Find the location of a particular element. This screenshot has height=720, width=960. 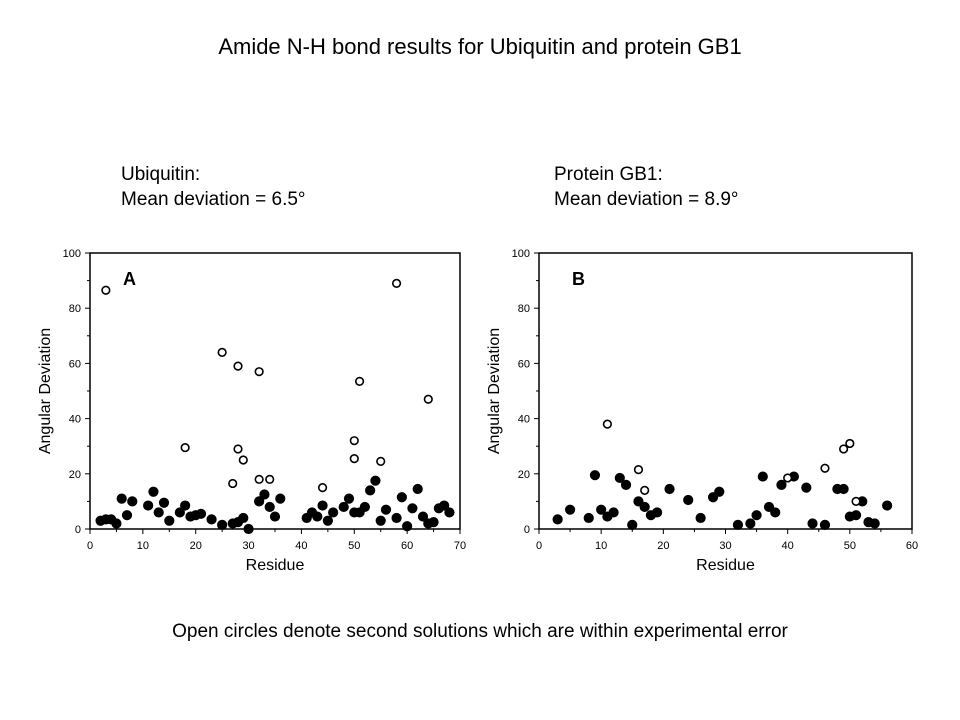

panel-b-x-tick-label: 60 is located at coordinates (912, 546).